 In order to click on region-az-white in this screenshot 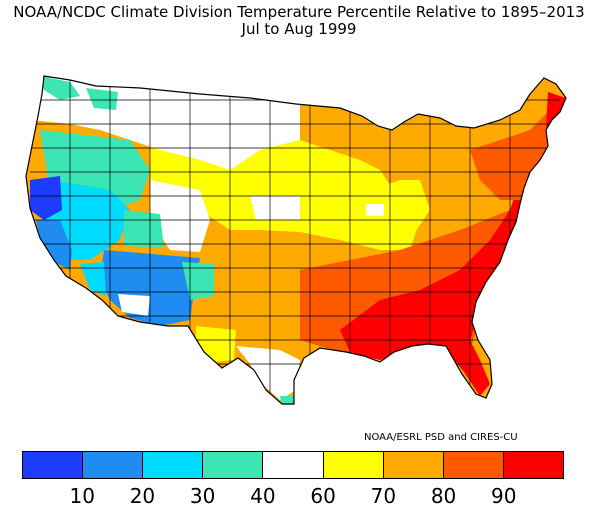, I will do `click(134, 305)`.